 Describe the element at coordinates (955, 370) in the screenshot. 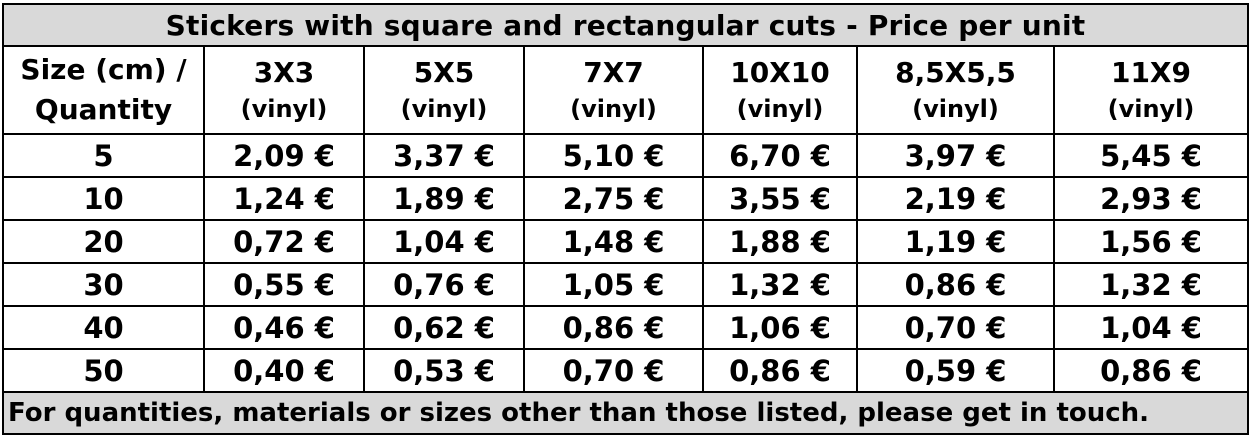

I see `price-cell: 0,59 €` at that location.